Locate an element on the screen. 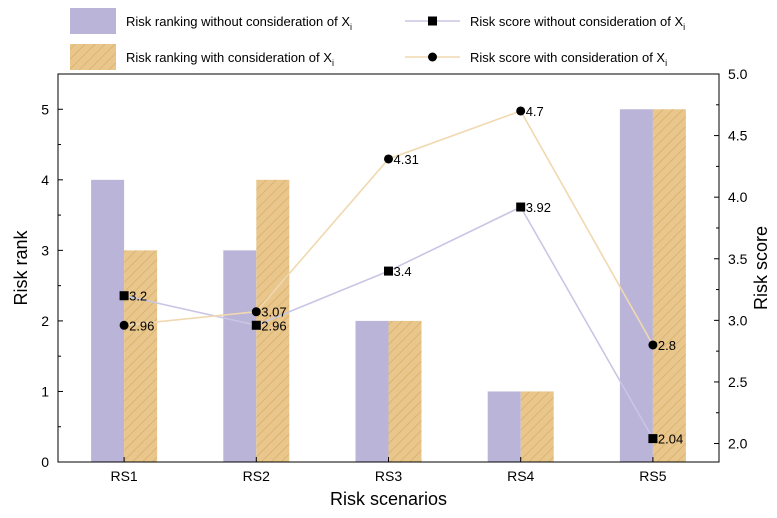 This screenshot has height=518, width=777. marker-circle-rs2 is located at coordinates (256, 311).